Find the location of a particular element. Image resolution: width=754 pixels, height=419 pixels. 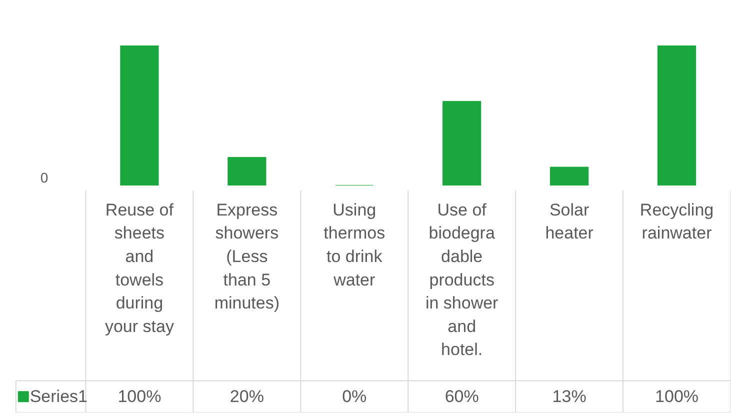

x-tick-label: Solar heater is located at coordinates (569, 221).